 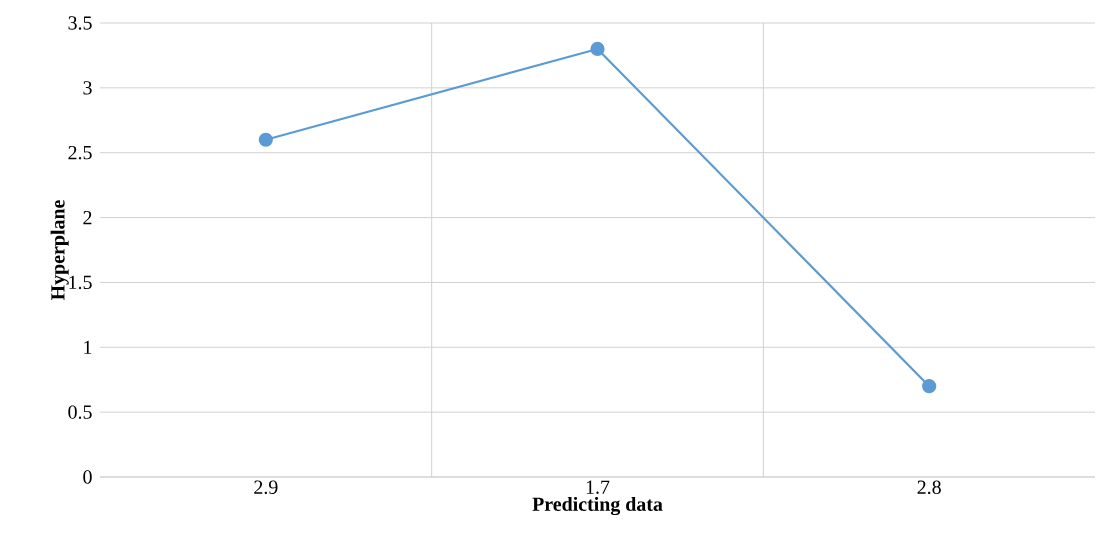 What do you see at coordinates (80, 282) in the screenshot?
I see `y-tick-label: 1.5` at bounding box center [80, 282].